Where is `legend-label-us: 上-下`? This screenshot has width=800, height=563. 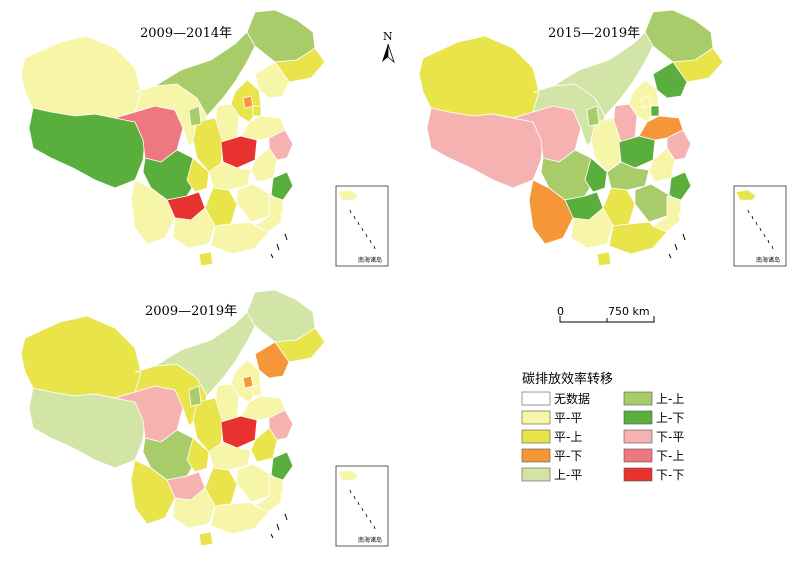 legend-label-us: 上-下 is located at coordinates (670, 418).